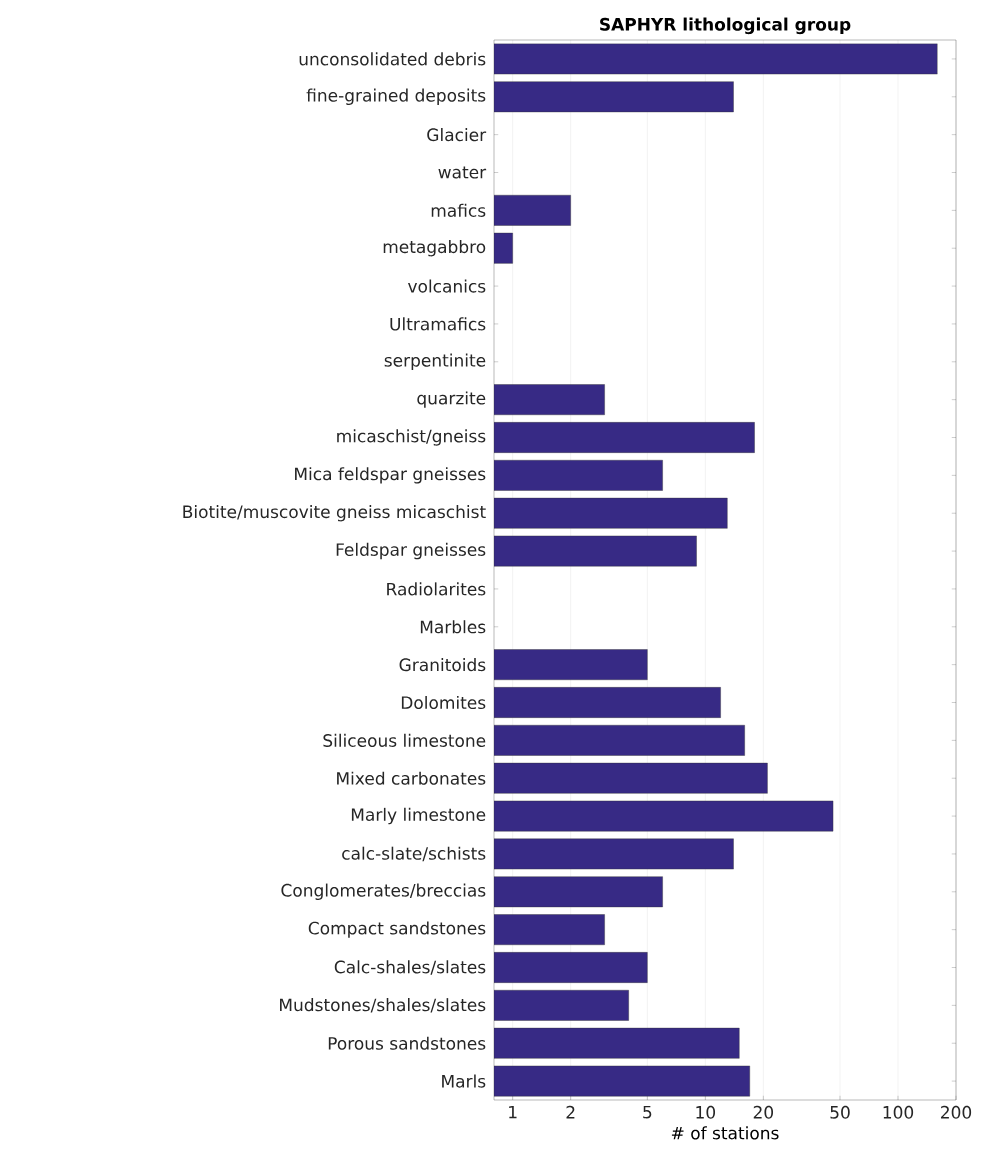  What do you see at coordinates (451, 399) in the screenshot?
I see `y-tick-label: quarzite` at bounding box center [451, 399].